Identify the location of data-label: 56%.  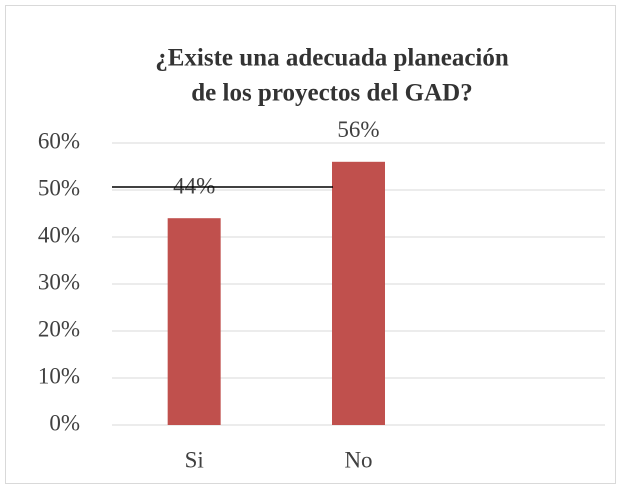
(358, 129).